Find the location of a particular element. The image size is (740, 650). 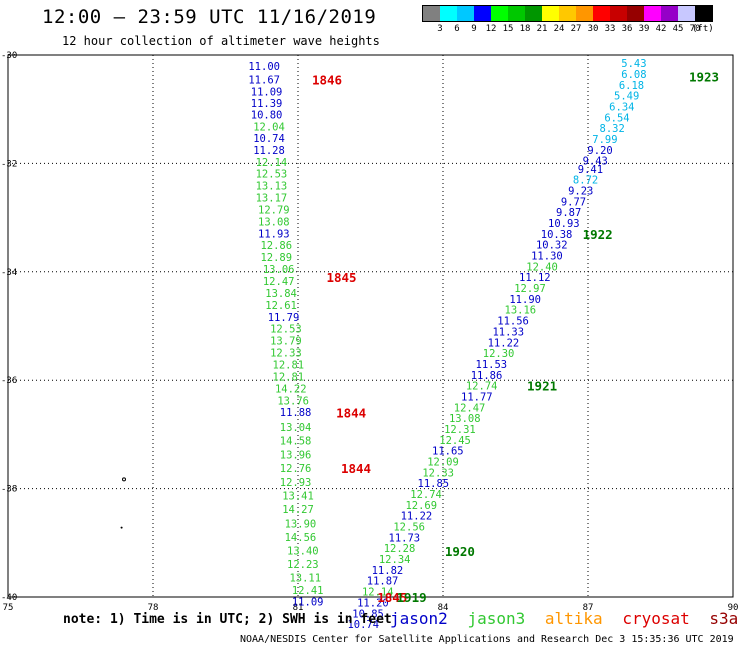

time-label: 1923 is located at coordinates (704, 77).